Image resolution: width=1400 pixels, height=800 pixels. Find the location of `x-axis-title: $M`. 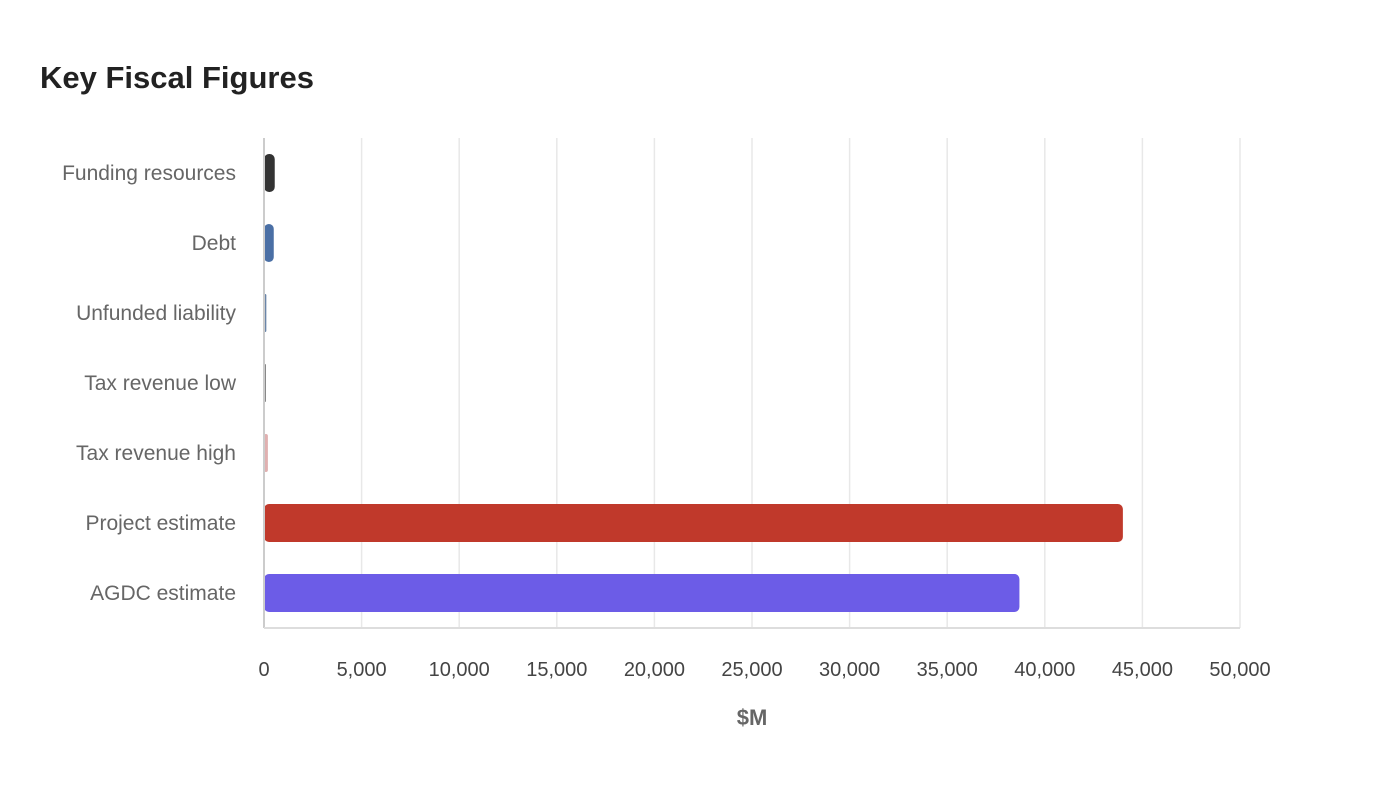

x-axis-title: $M is located at coordinates (752, 717).